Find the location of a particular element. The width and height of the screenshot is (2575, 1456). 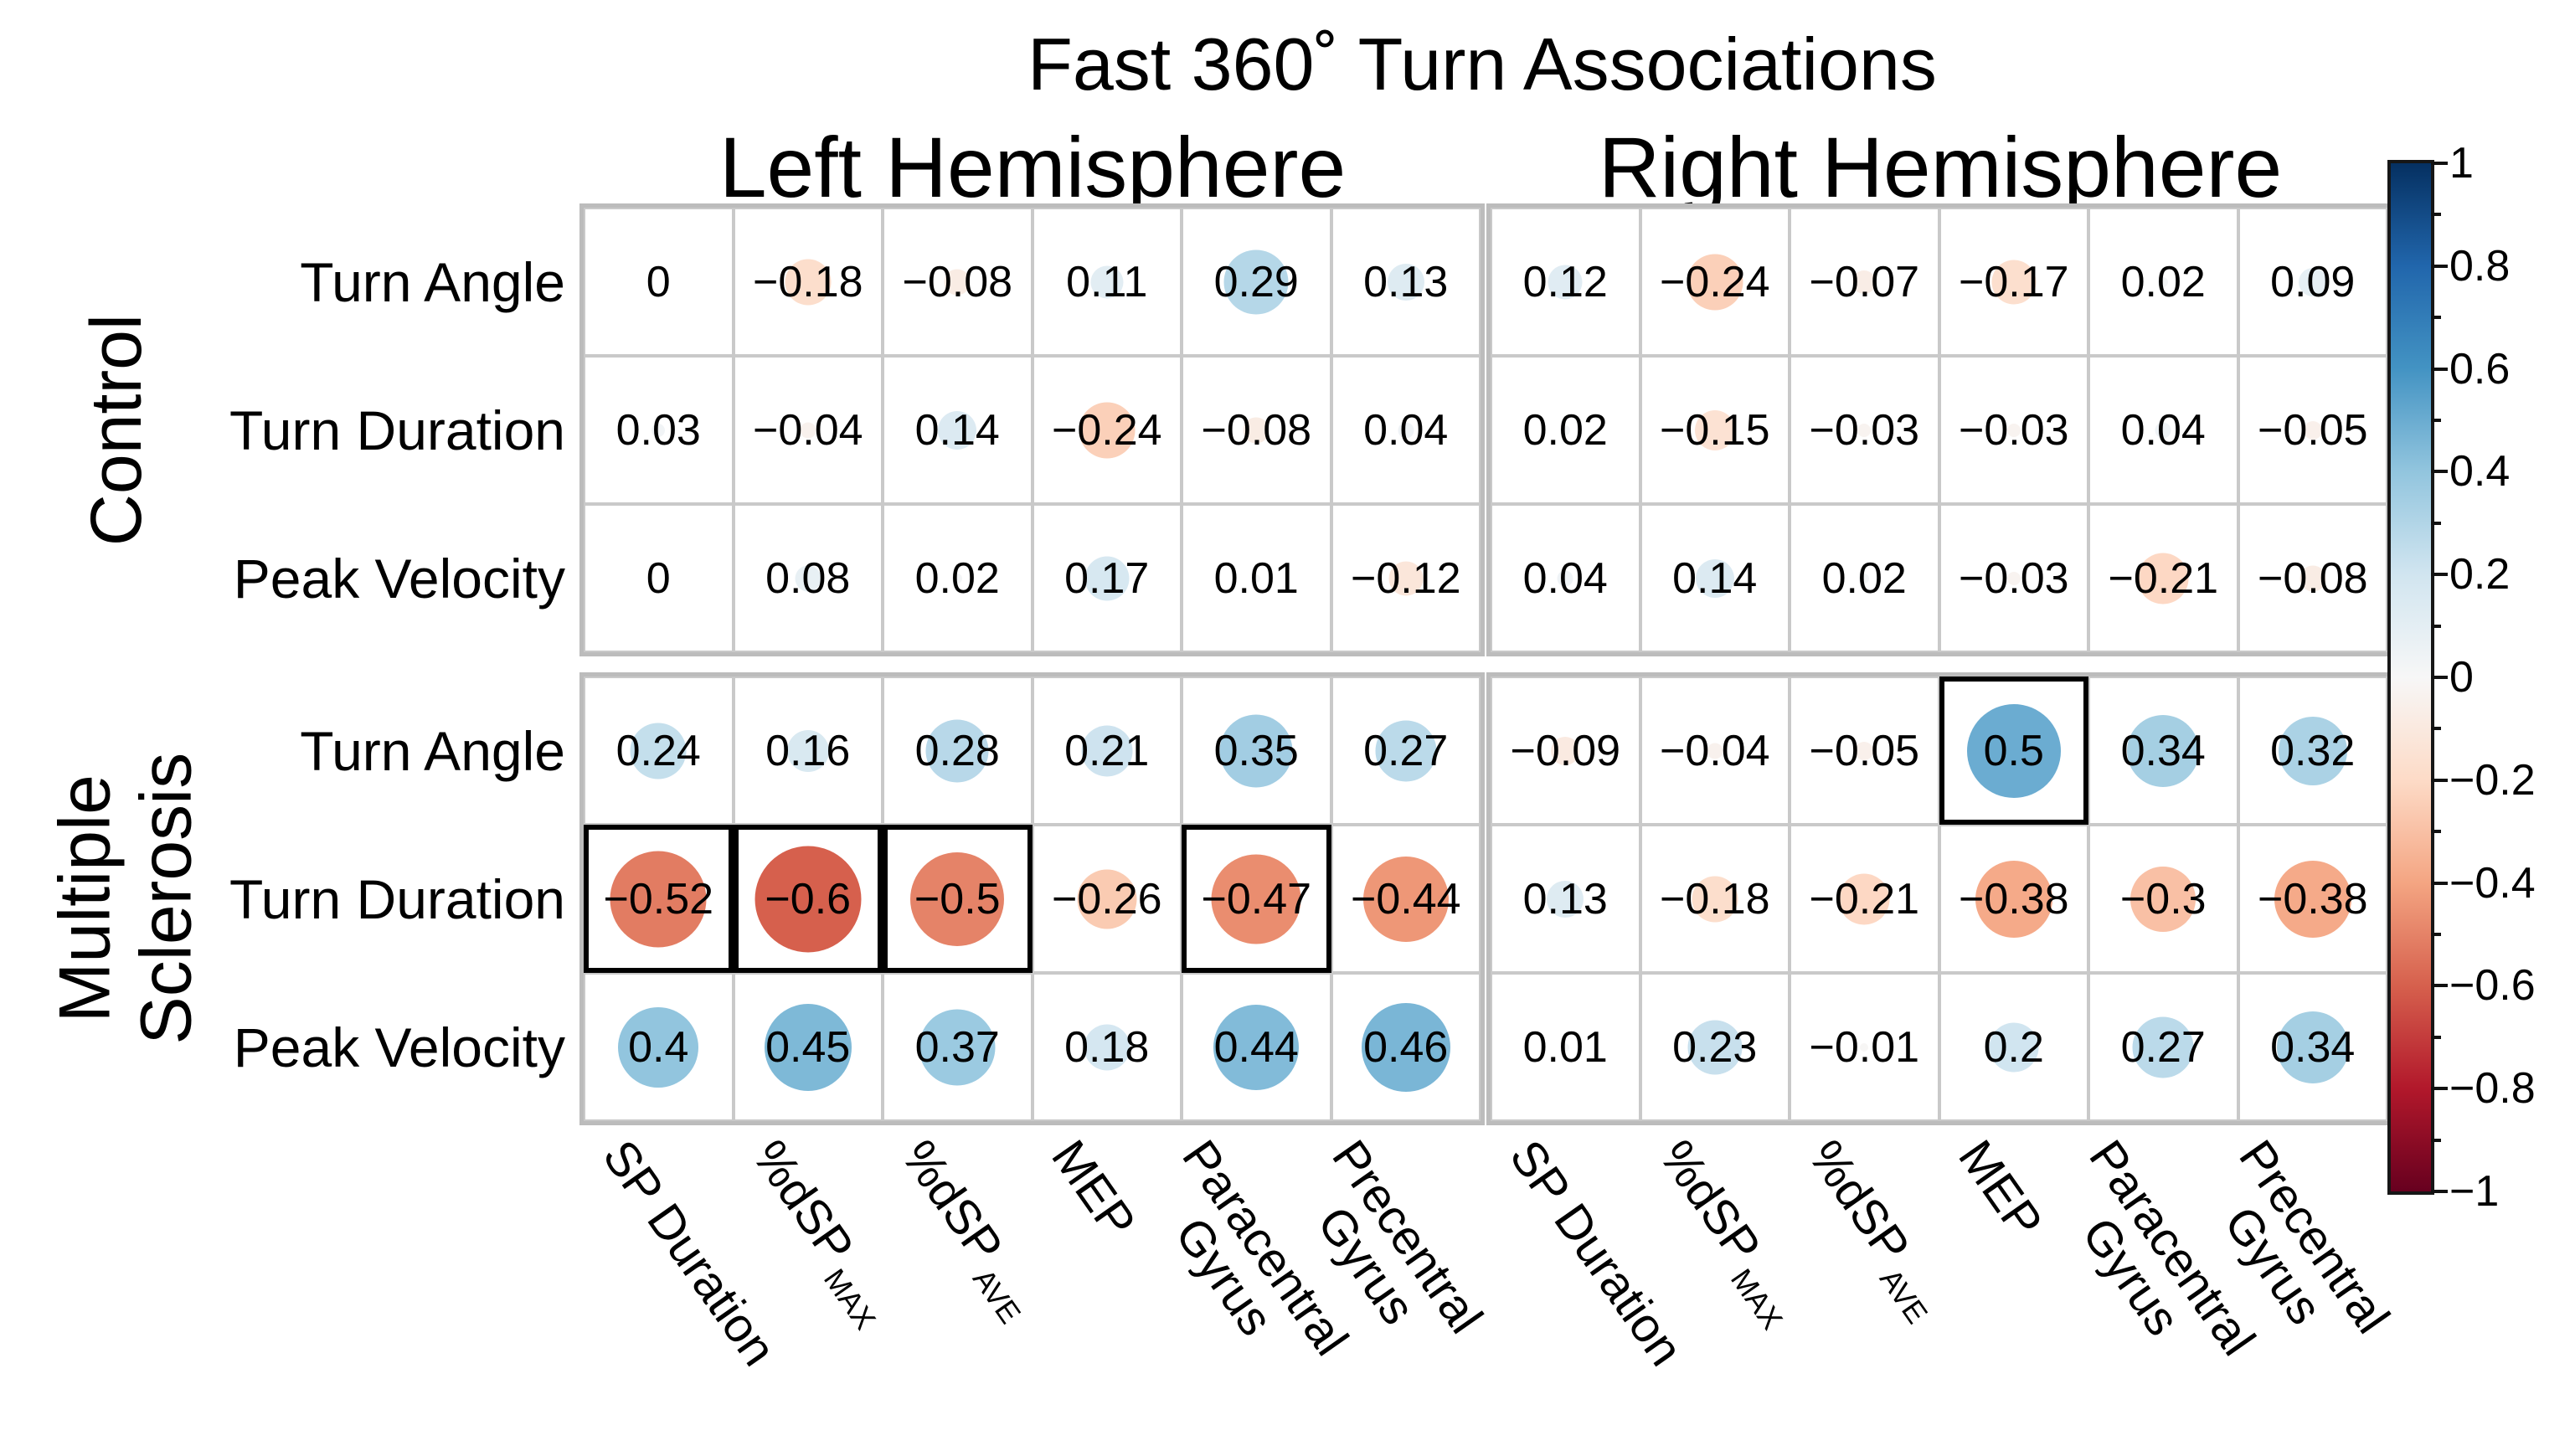

matrix-cell: 0.29 is located at coordinates (1256, 282).